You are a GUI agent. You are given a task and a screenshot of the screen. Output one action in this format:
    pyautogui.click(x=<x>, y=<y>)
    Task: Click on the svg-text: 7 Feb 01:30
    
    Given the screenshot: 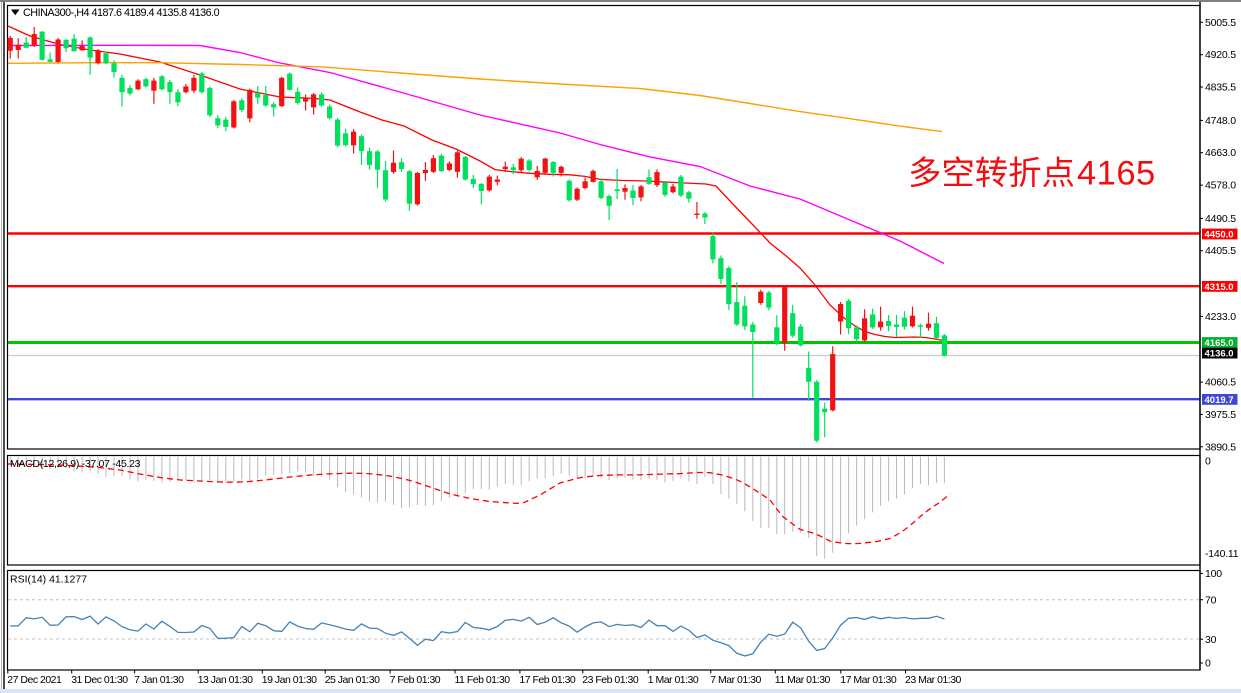 What is the action you would take?
    pyautogui.click(x=415, y=680)
    